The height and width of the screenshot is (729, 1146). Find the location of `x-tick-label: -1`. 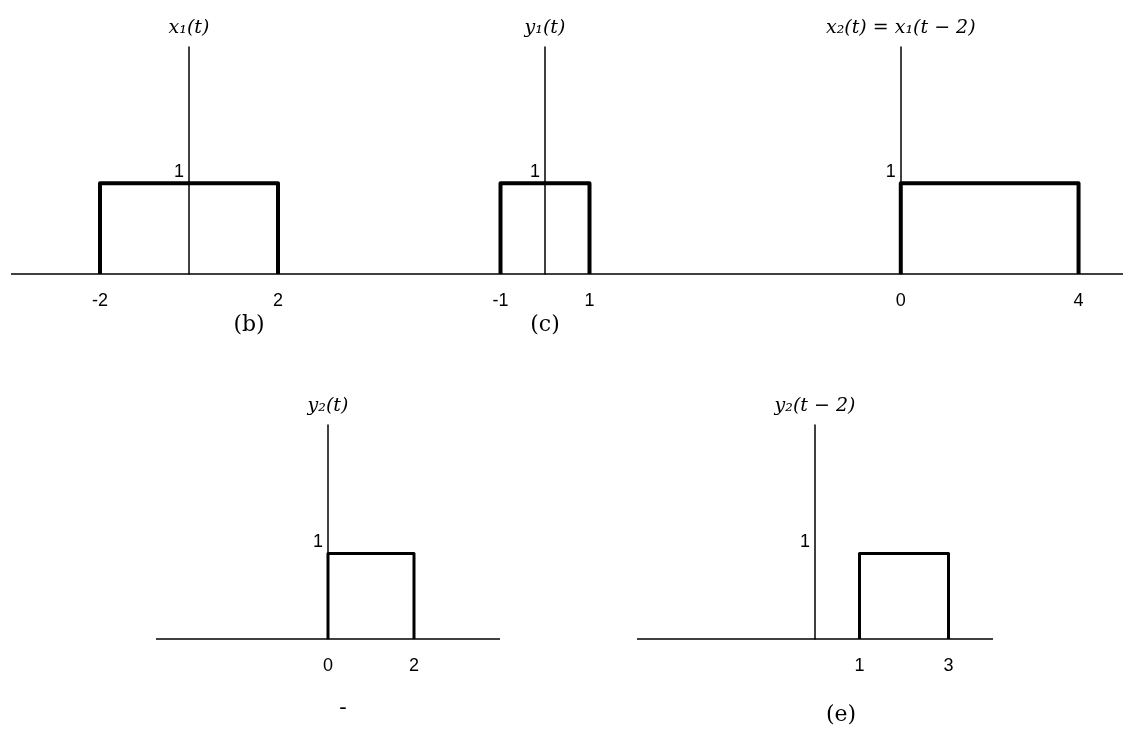

x-tick-label: -1 is located at coordinates (500, 300).